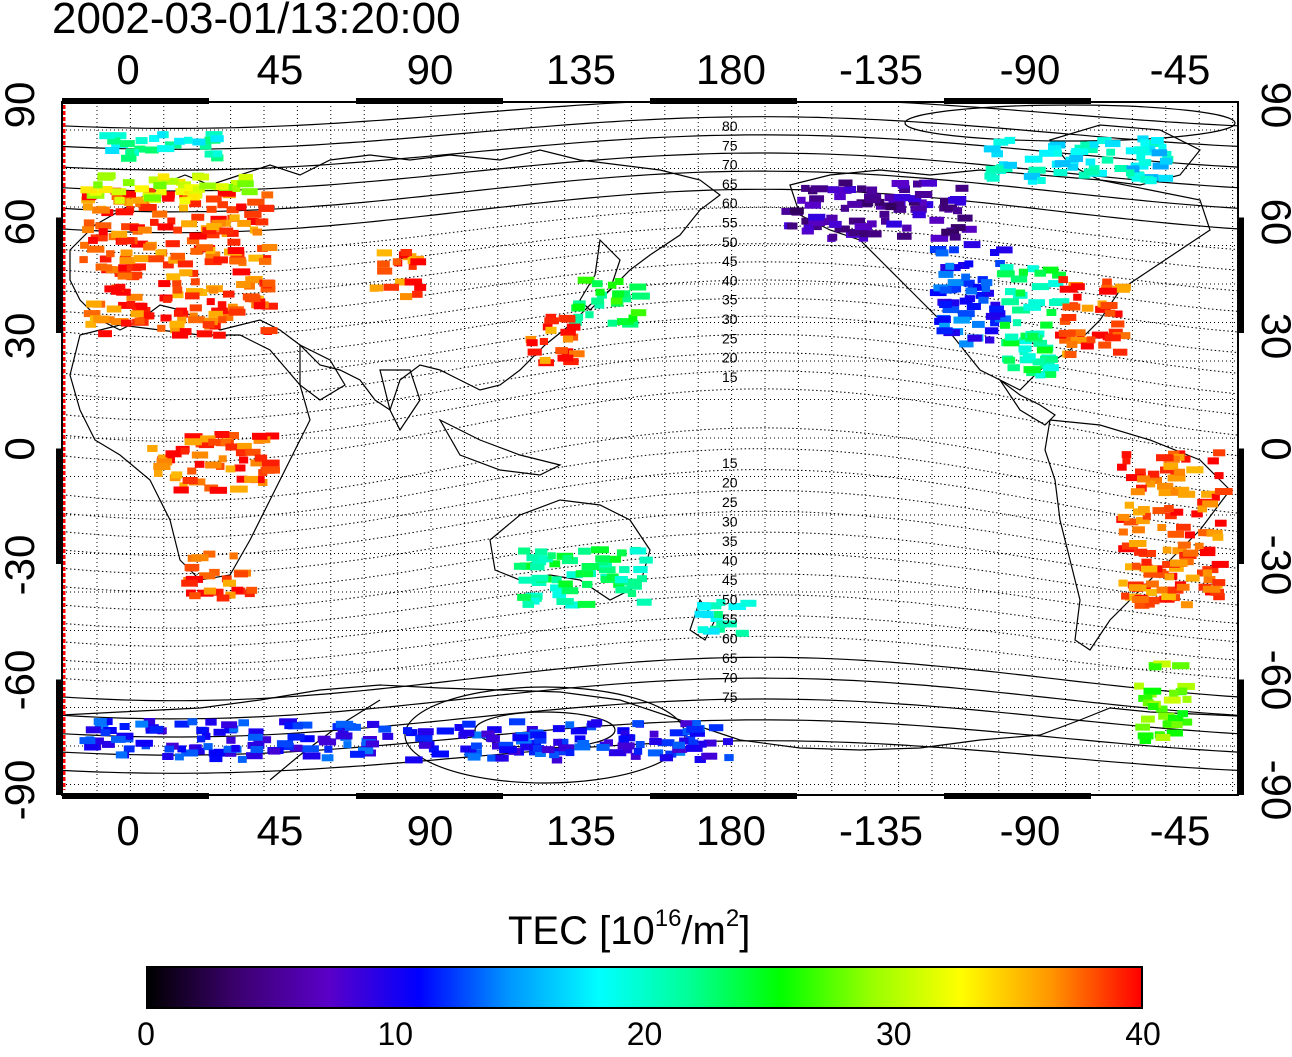 The image size is (1292, 1057). What do you see at coordinates (730, 678) in the screenshot?
I see `contour-label: 70` at bounding box center [730, 678].